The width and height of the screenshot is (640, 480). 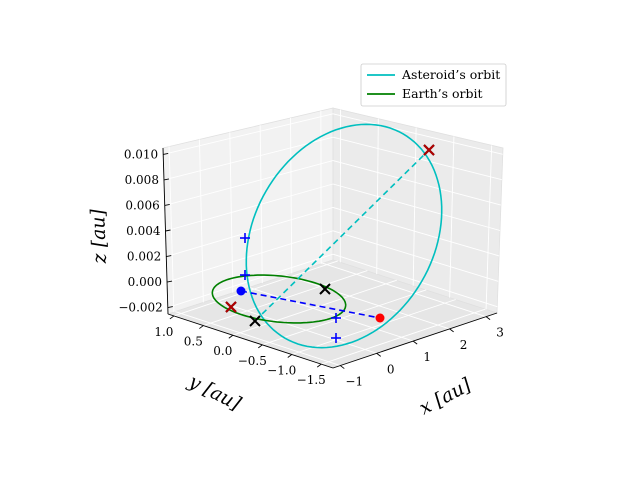 I want to click on y-tick-label: 0.5, so click(x=193, y=342).